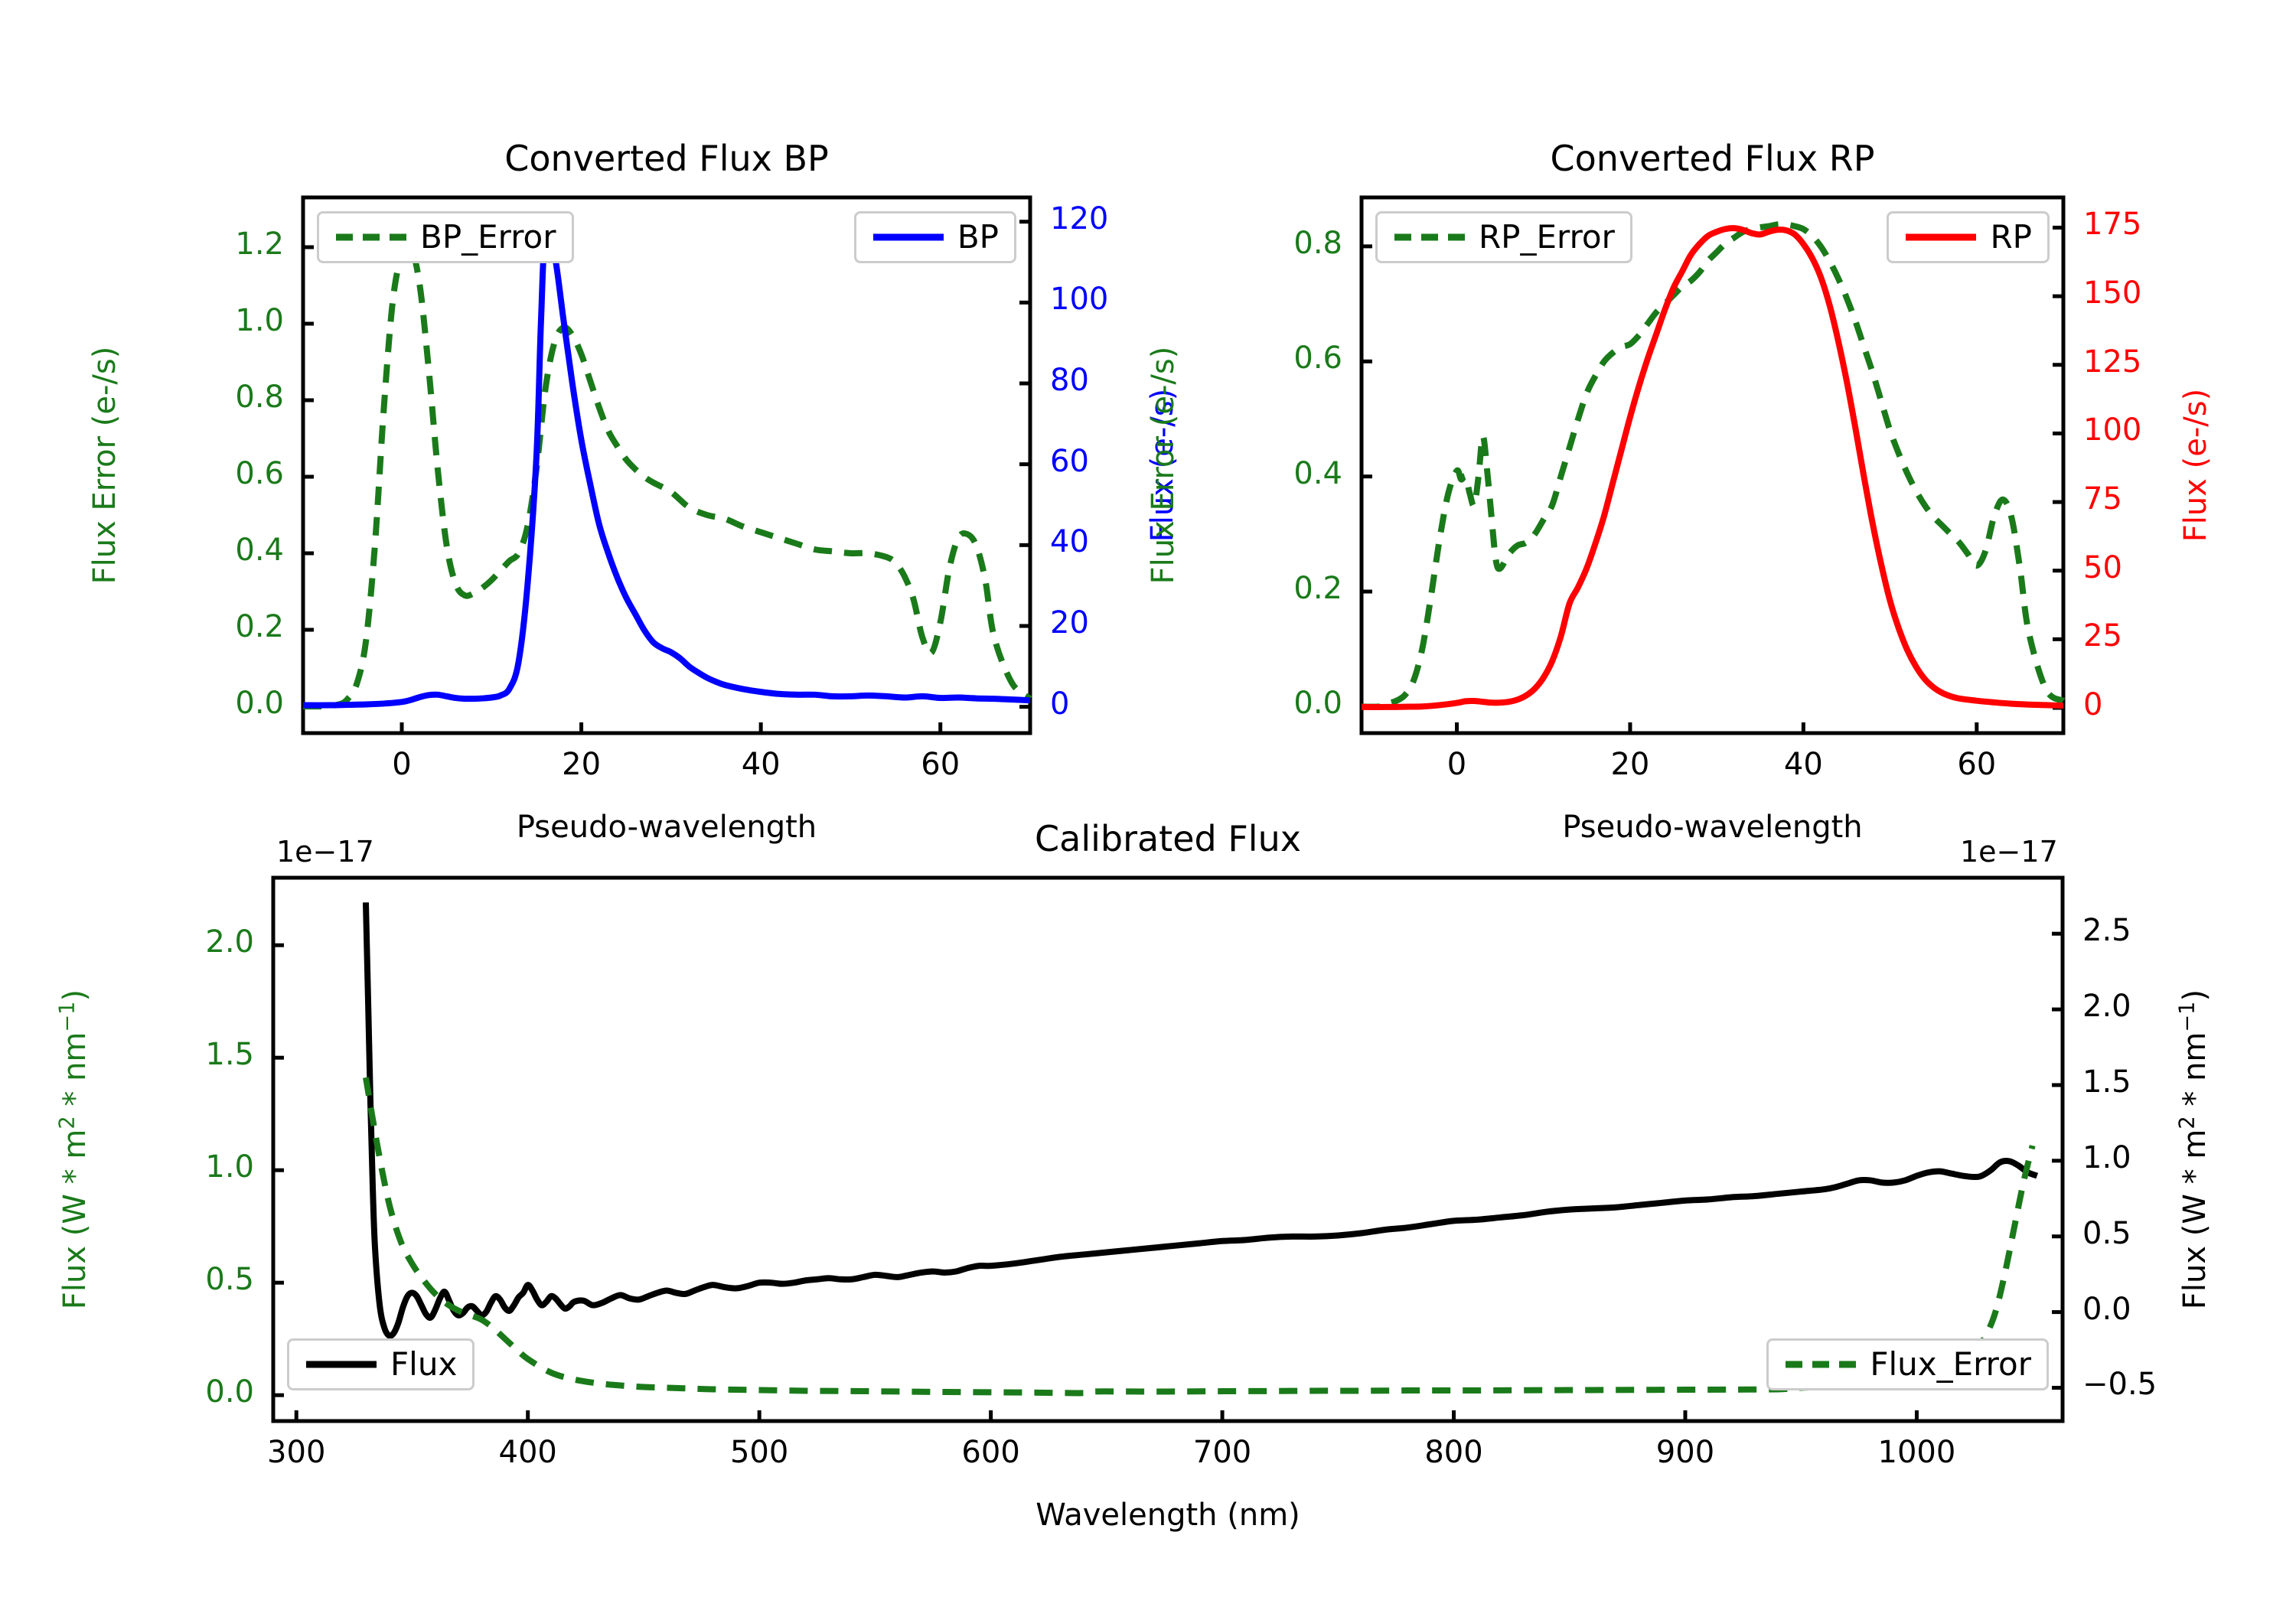  I want to click on x-tick-label-rp-1: 20, so click(1630, 764).